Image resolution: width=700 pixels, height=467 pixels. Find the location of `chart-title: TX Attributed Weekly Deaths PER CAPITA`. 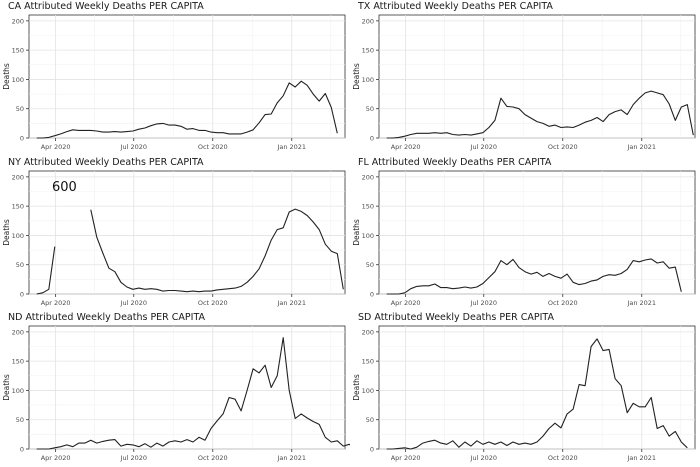

chart-title: TX Attributed Weekly Deaths PER CAPITA is located at coordinates (455, 6).